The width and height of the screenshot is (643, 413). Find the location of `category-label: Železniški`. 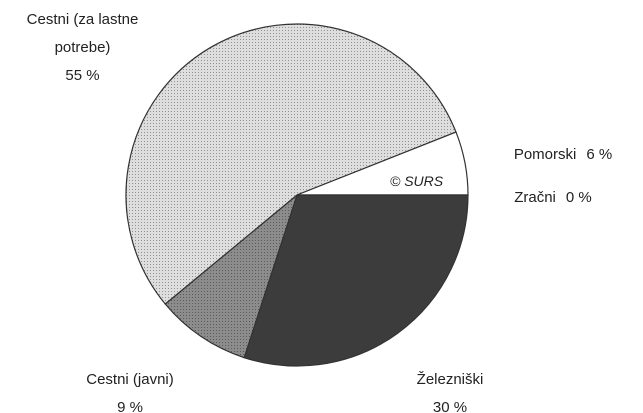

category-label: Železniški is located at coordinates (450, 379).